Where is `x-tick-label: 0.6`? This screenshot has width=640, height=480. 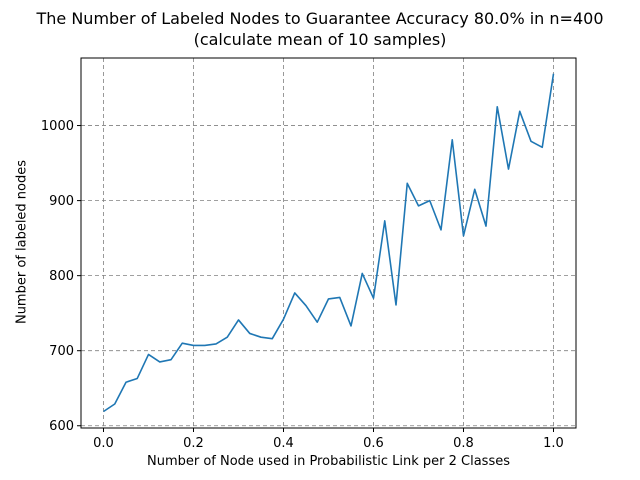
x-tick-label: 0.6 is located at coordinates (373, 443).